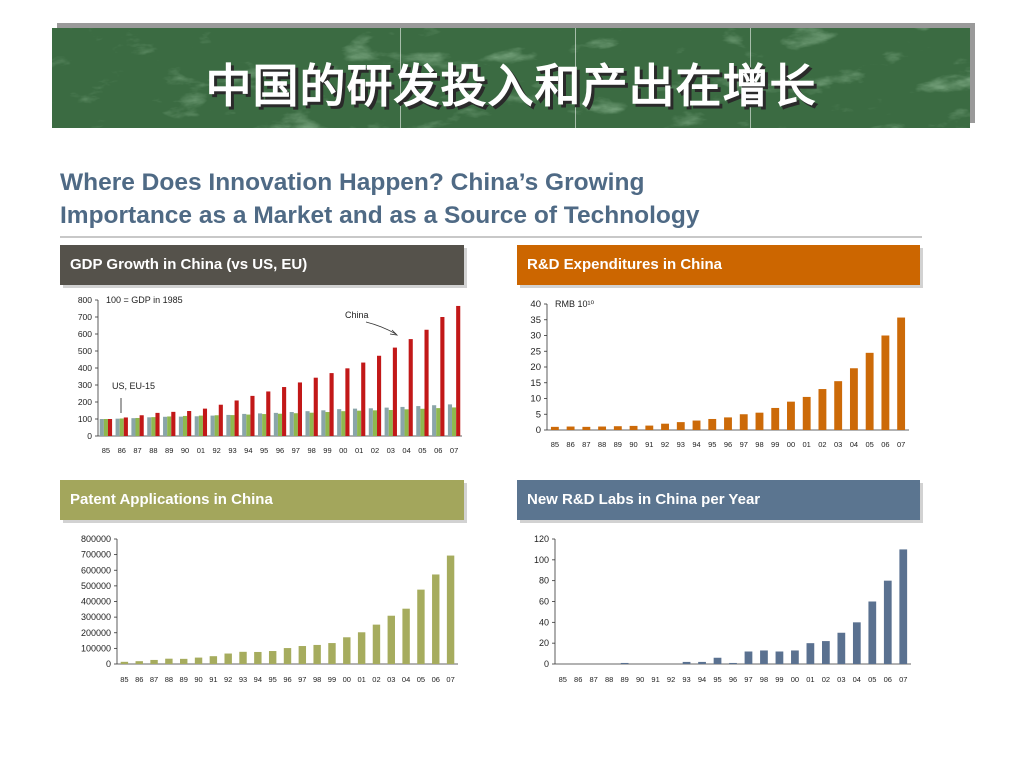 The image size is (1024, 768). Describe the element at coordinates (96, 570) in the screenshot. I see `y-tick-label: 600000` at that location.